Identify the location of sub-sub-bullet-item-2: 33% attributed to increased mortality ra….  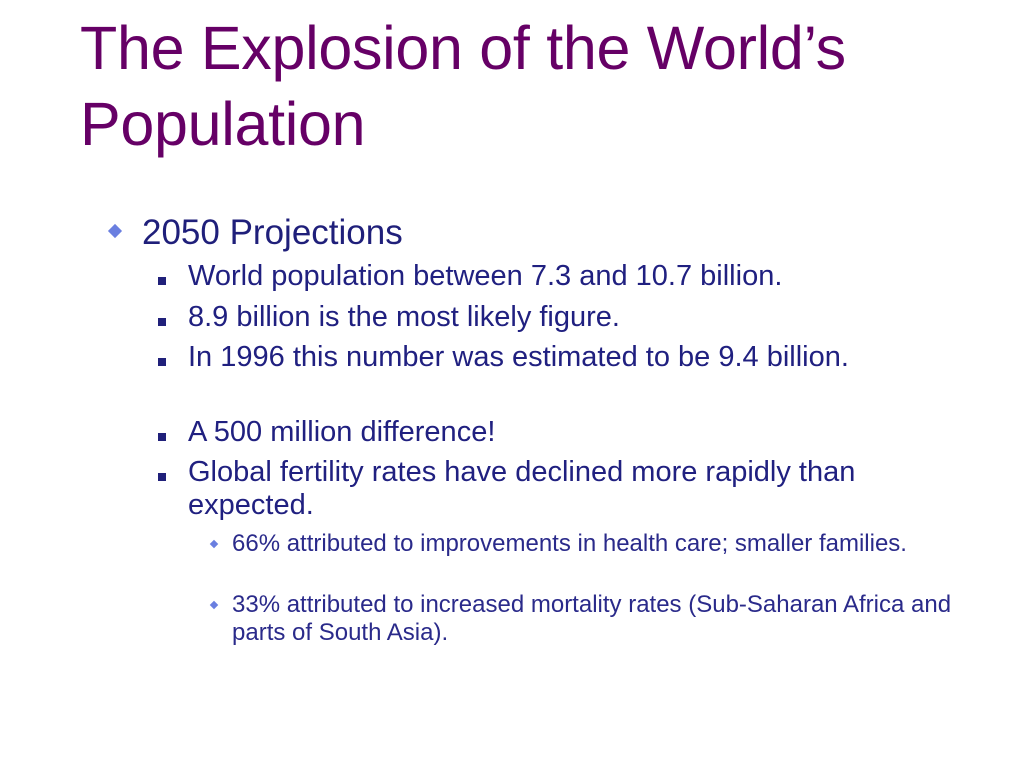
(592, 618).